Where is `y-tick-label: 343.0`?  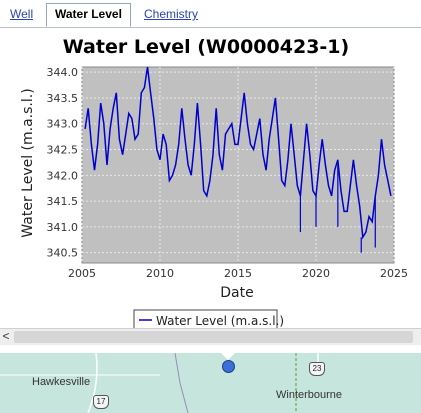 y-tick-label: 343.0 is located at coordinates (63, 124).